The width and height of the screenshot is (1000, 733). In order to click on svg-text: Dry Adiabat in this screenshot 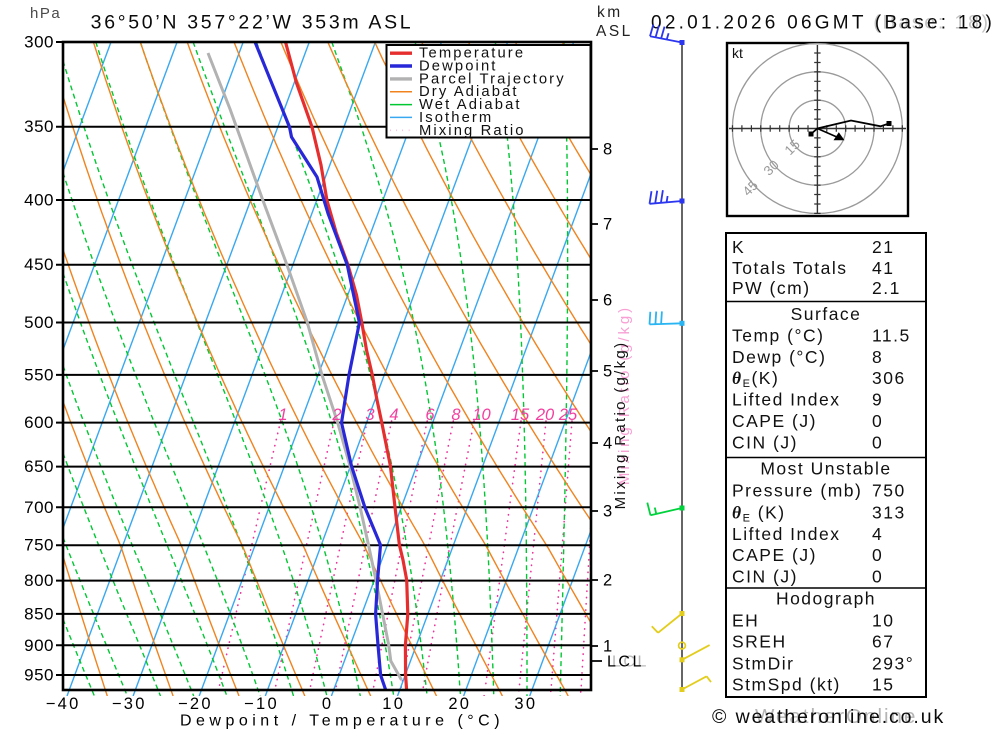, I will do `click(469, 92)`.